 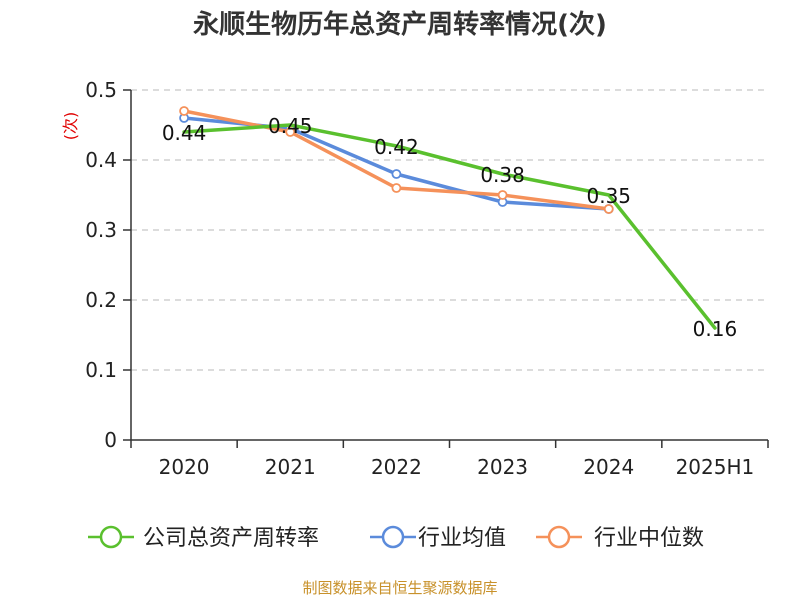 I want to click on data-label: 0.16, so click(x=715, y=329).